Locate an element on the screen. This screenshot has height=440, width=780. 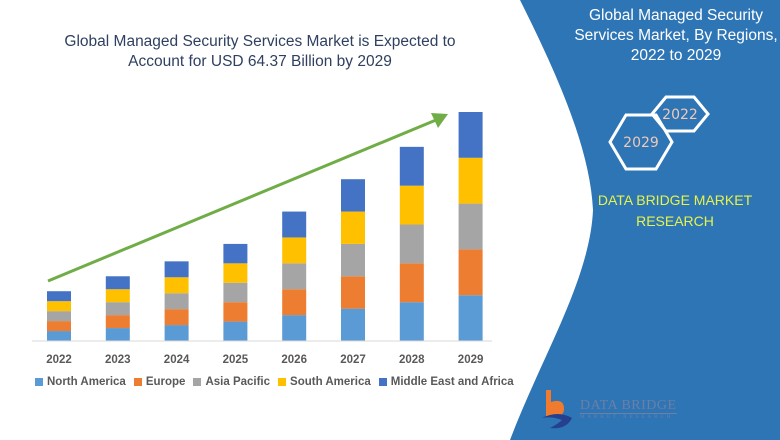
bar-segment-2022-south-america is located at coordinates (59, 306).